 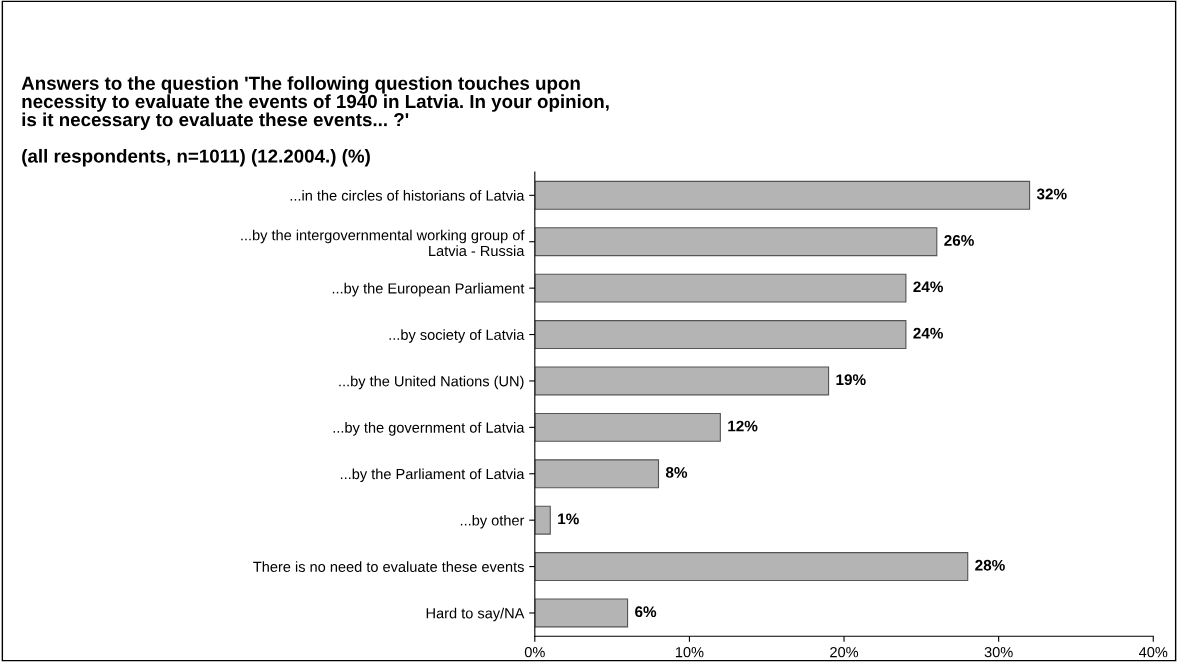 I want to click on data-label: 8%, so click(x=676, y=472).